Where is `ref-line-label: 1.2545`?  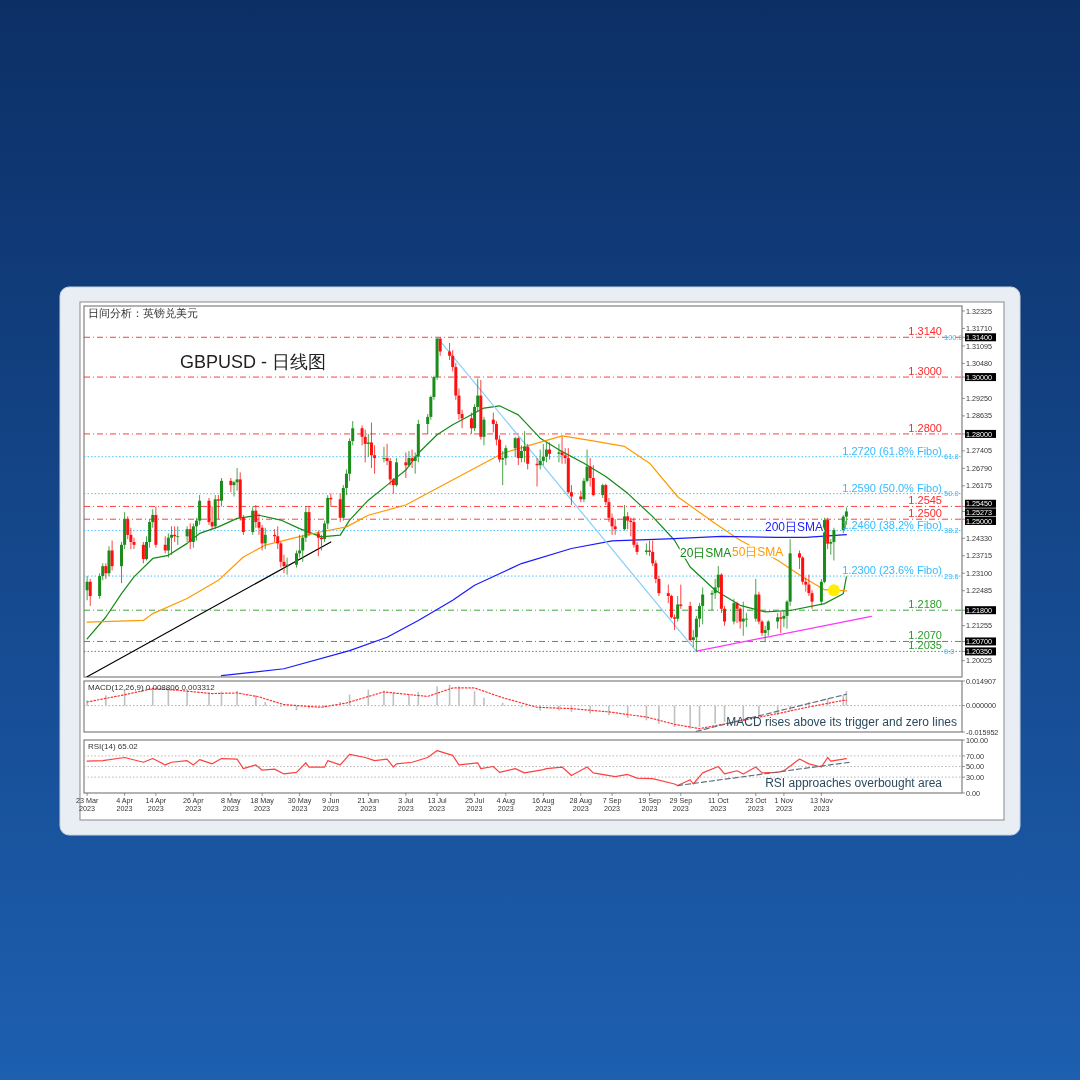 ref-line-label: 1.2545 is located at coordinates (925, 500).